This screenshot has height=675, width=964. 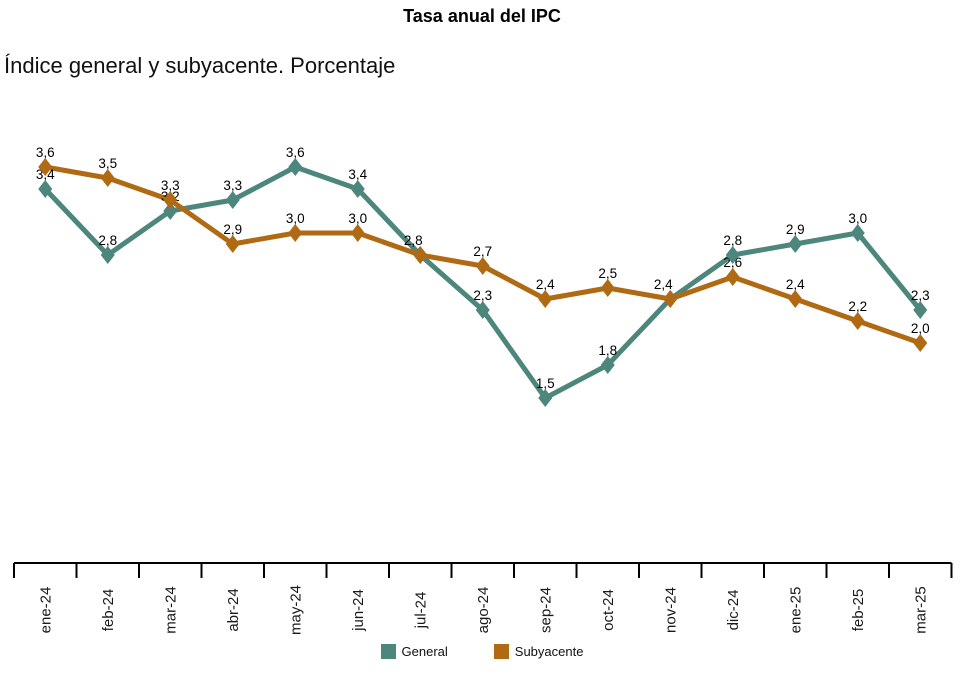 I want to click on x-axis, so click(x=483, y=570).